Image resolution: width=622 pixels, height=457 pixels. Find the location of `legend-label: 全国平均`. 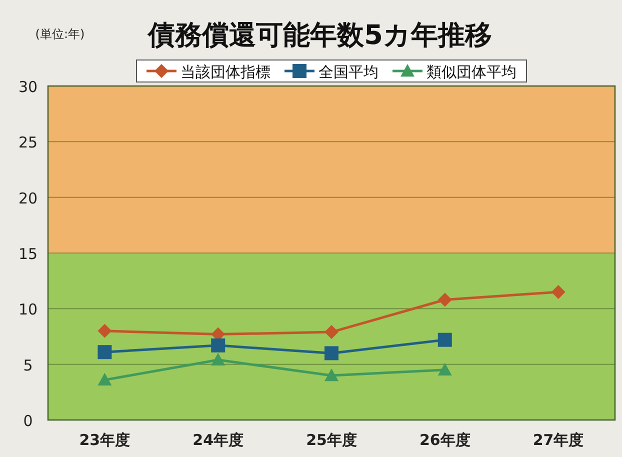

legend-label: 全国平均 is located at coordinates (348, 72).